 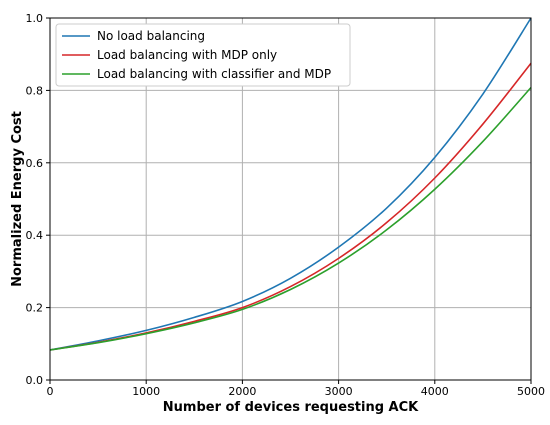 What do you see at coordinates (17, 199) in the screenshot?
I see `y-axis-label: Normalized Energy Cost` at bounding box center [17, 199].